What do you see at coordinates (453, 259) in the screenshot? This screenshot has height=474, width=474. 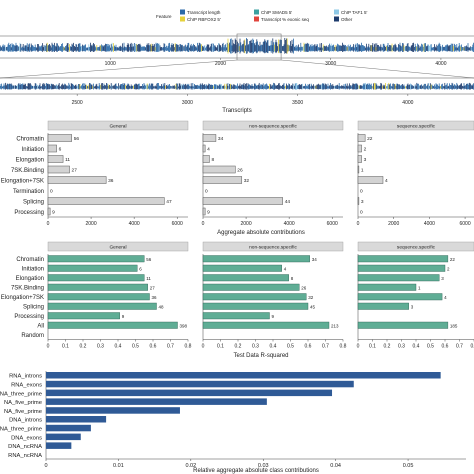 I see `r2-bar-label: 22` at bounding box center [453, 259].